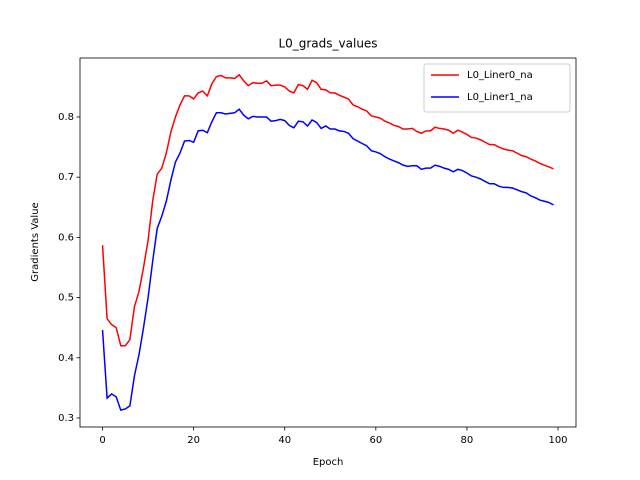 Image resolution: width=640 pixels, height=480 pixels. I want to click on y-tick-label: 0.7, so click(66, 177).